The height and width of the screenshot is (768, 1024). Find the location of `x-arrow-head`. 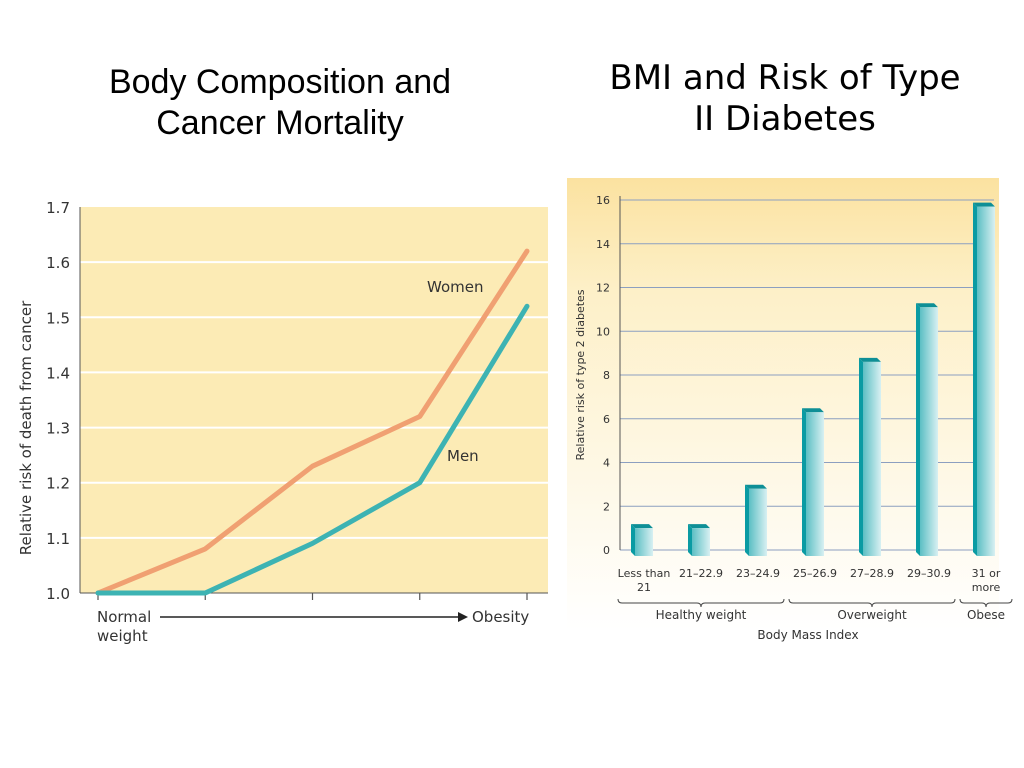

x-arrow-head is located at coordinates (463, 617).